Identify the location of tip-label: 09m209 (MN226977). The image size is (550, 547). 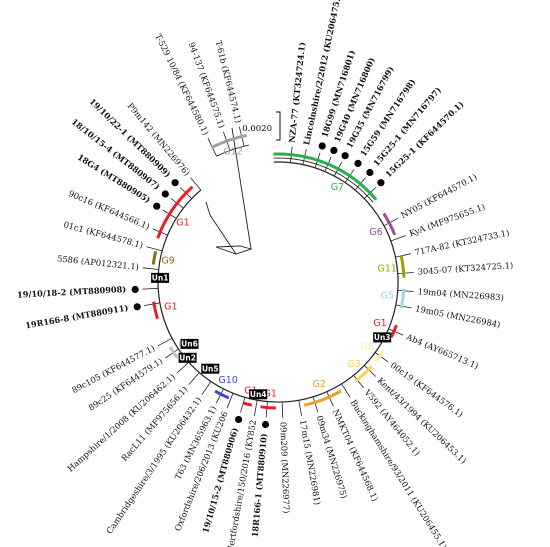
(284, 468).